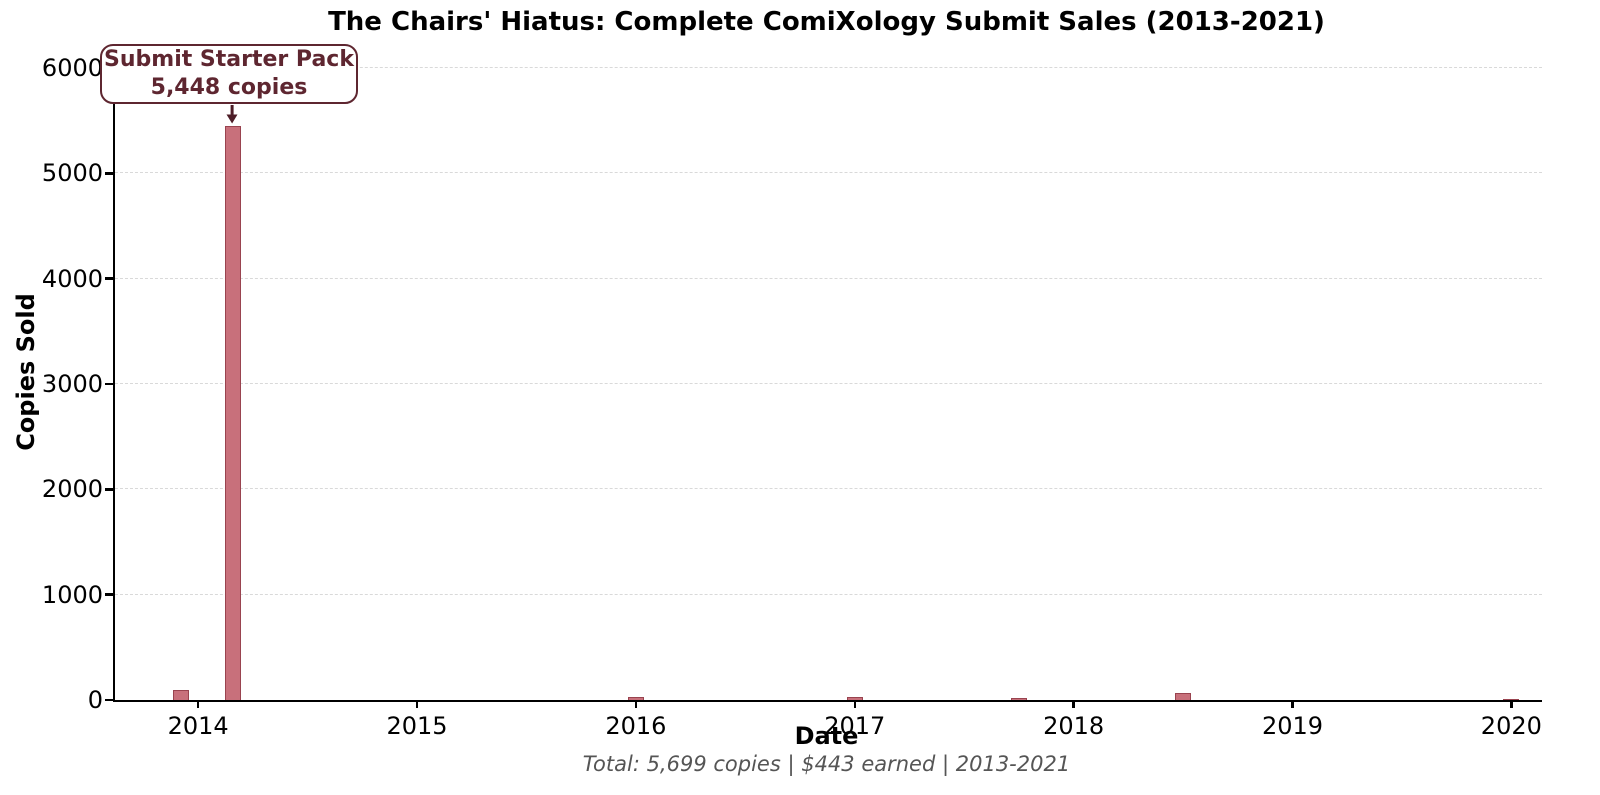 The width and height of the screenshot is (1600, 795). What do you see at coordinates (828, 489) in the screenshot?
I see `gridline-y-2000` at bounding box center [828, 489].